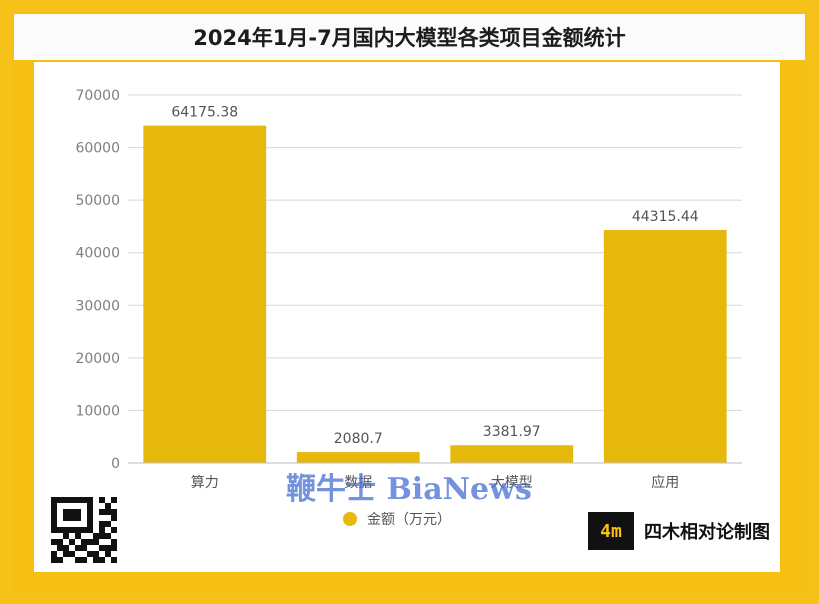 The height and width of the screenshot is (604, 819). What do you see at coordinates (205, 483) in the screenshot?
I see `x-tick-label: 算力` at bounding box center [205, 483].